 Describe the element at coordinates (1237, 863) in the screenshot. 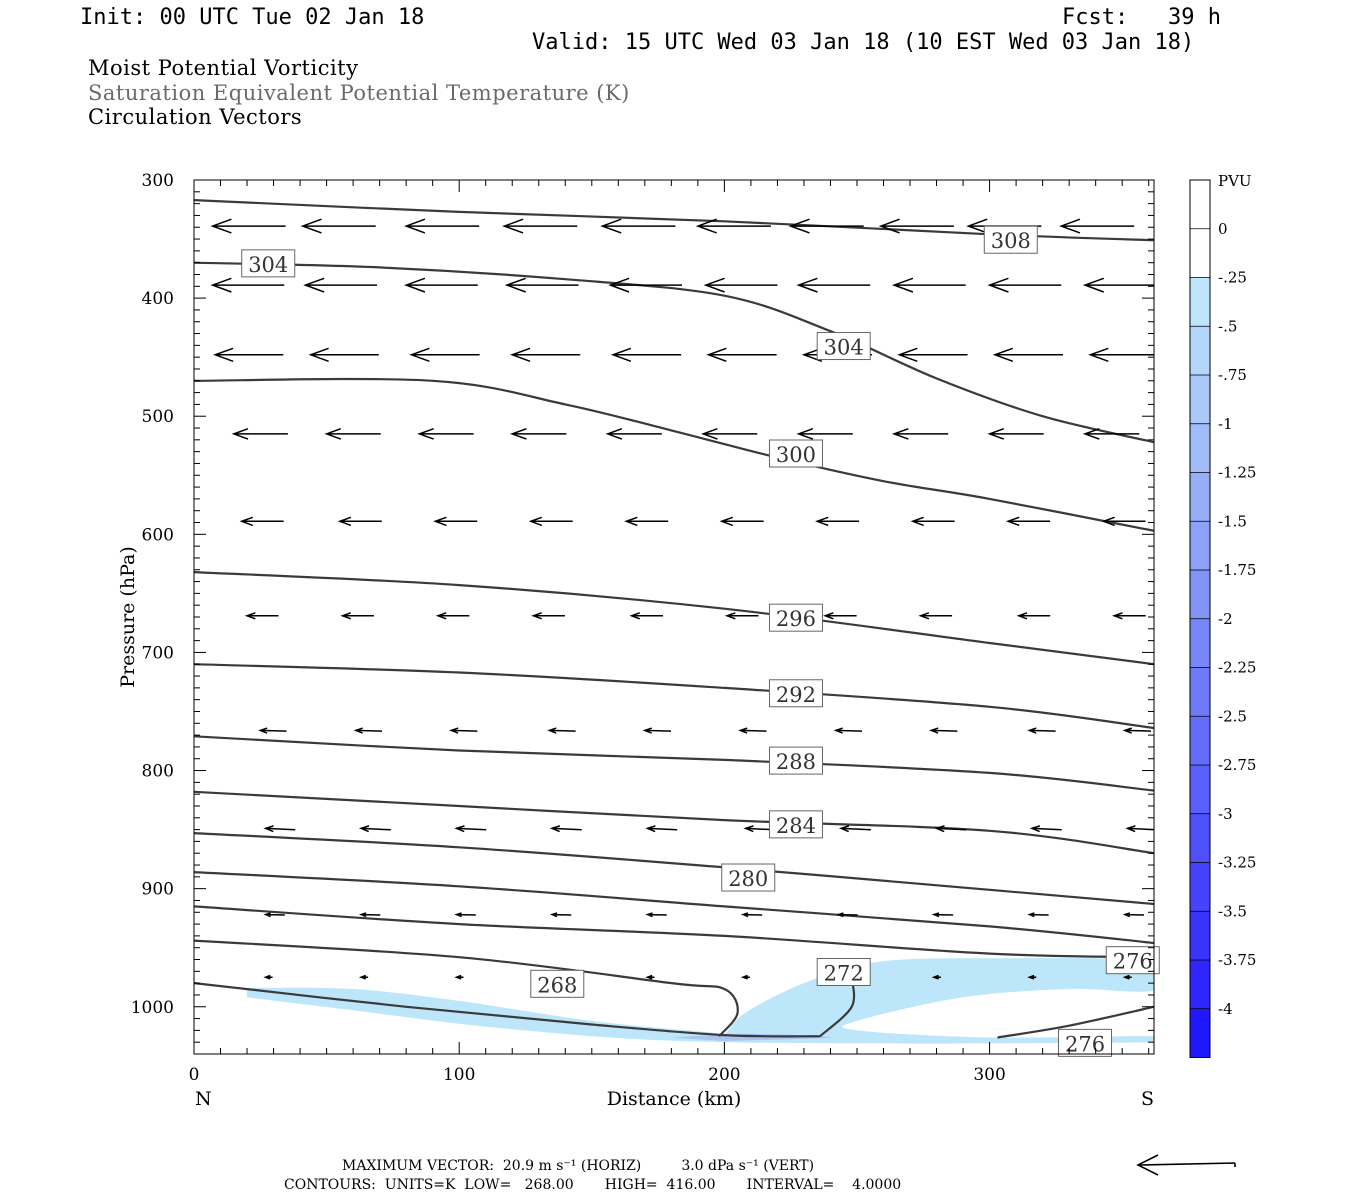

I see `colorbar-label: -3.25` at that location.